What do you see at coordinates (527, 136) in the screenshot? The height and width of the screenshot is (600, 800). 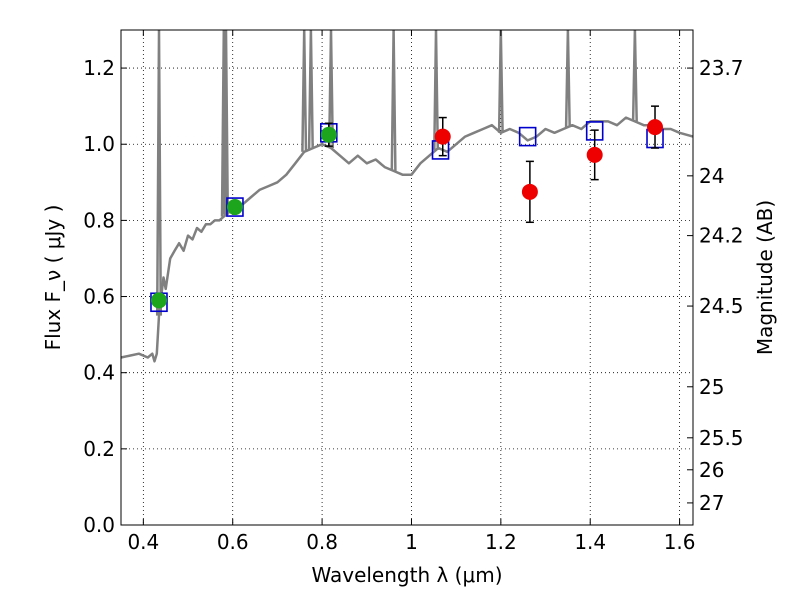 I see `model-flux-square` at bounding box center [527, 136].